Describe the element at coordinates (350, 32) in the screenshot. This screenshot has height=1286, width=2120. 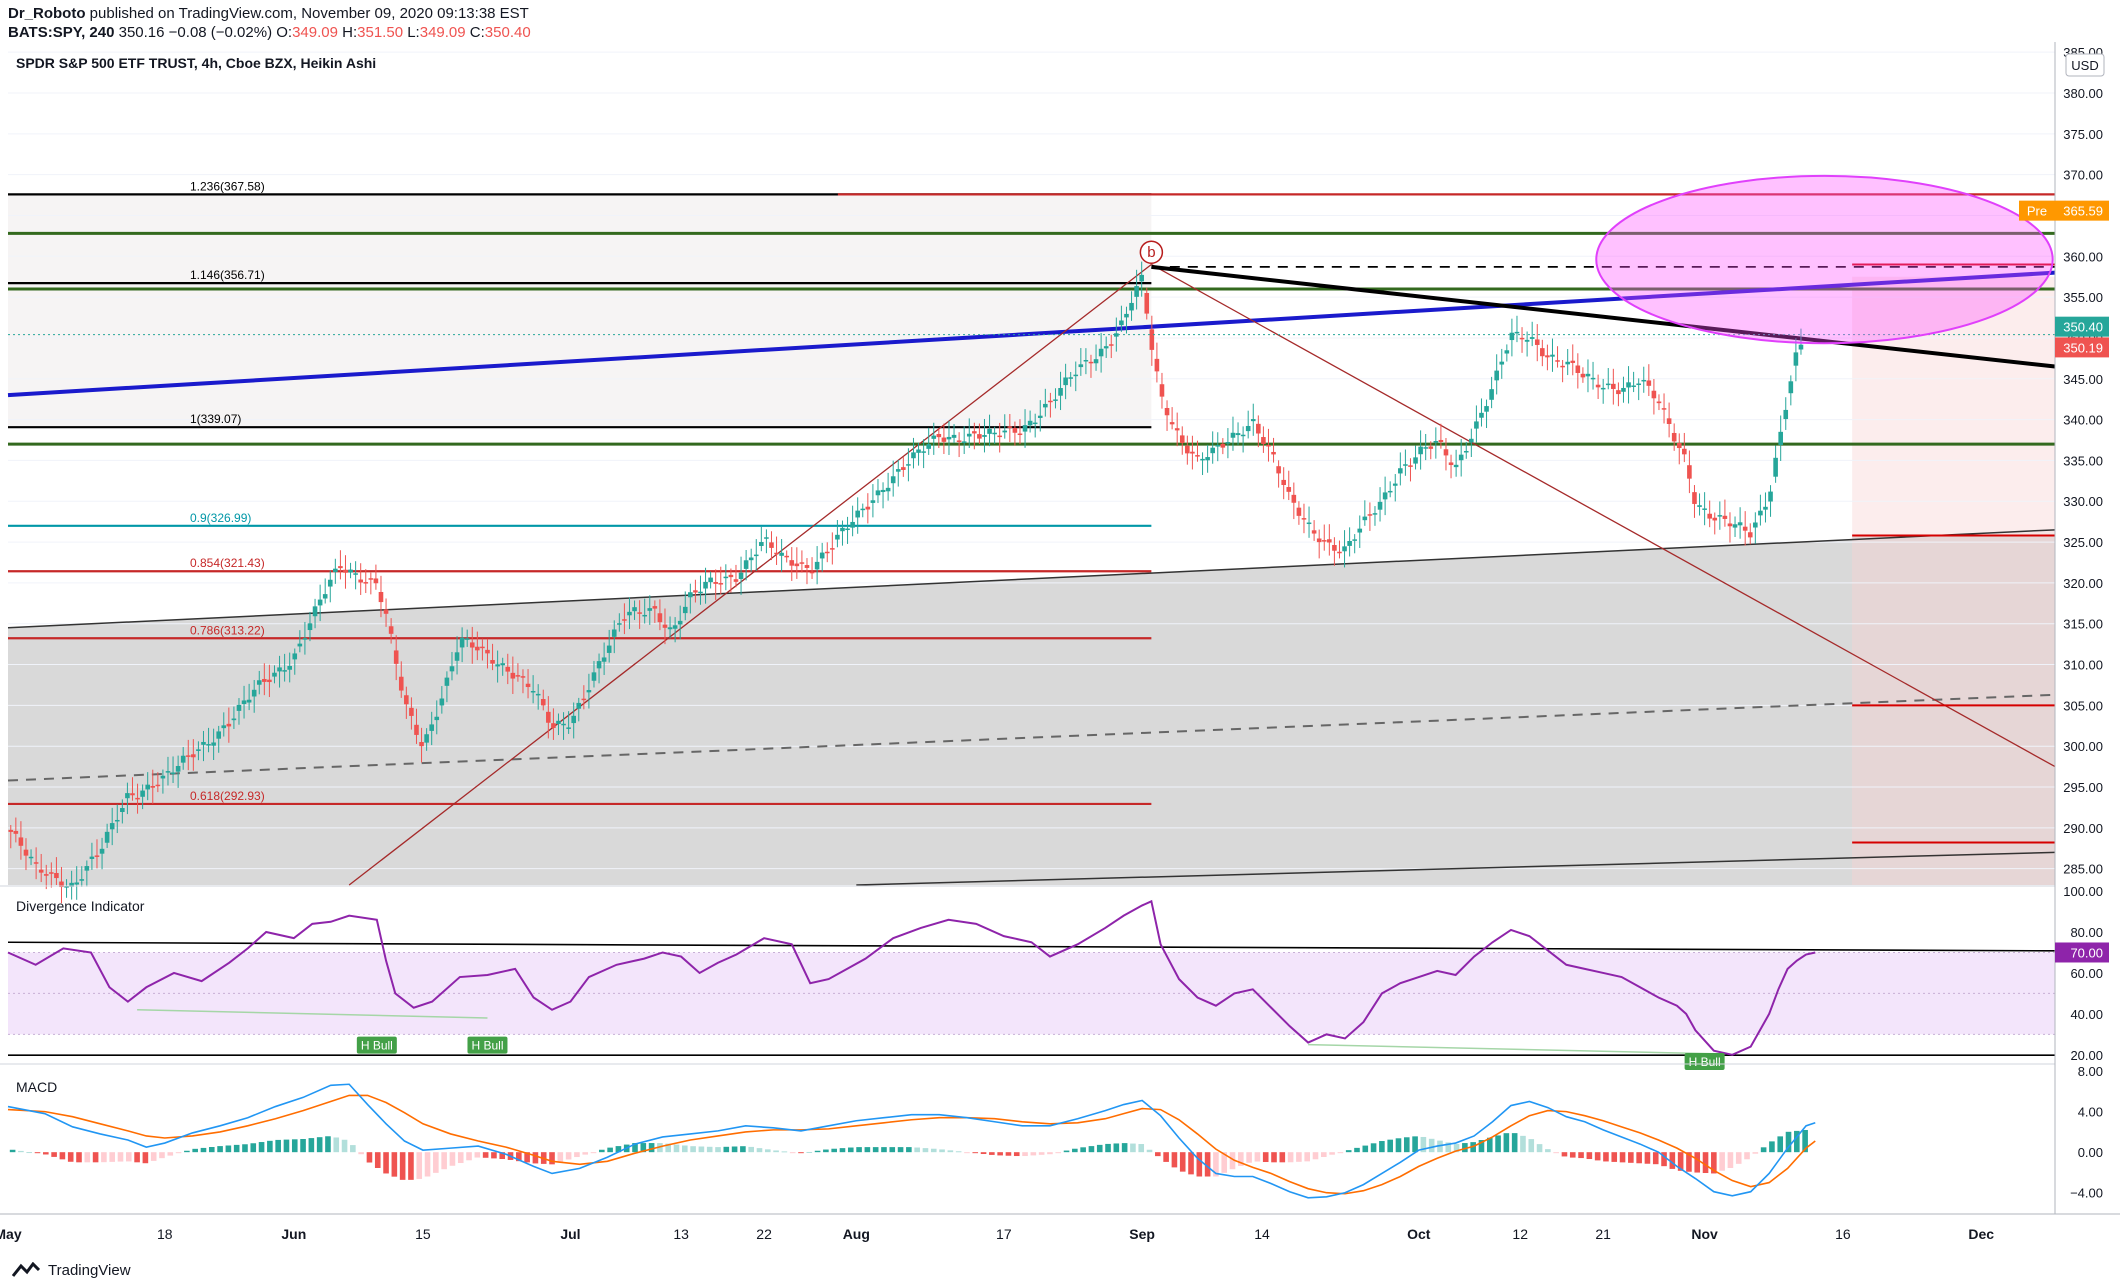
I see `high-label: H:` at that location.